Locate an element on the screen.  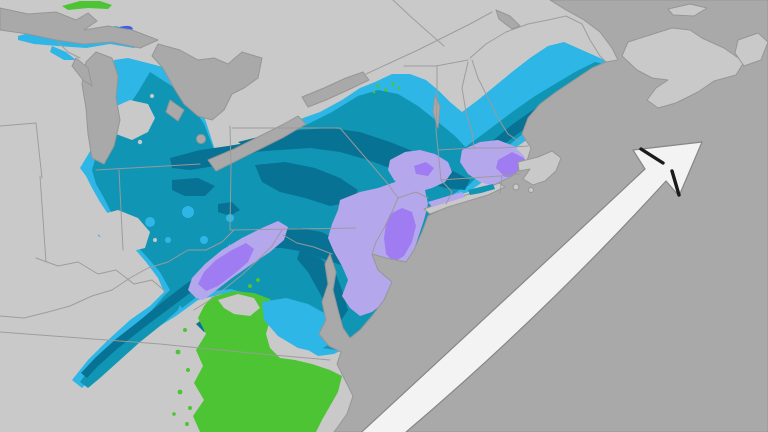
border-wv-va is located at coordinates (238, 270).